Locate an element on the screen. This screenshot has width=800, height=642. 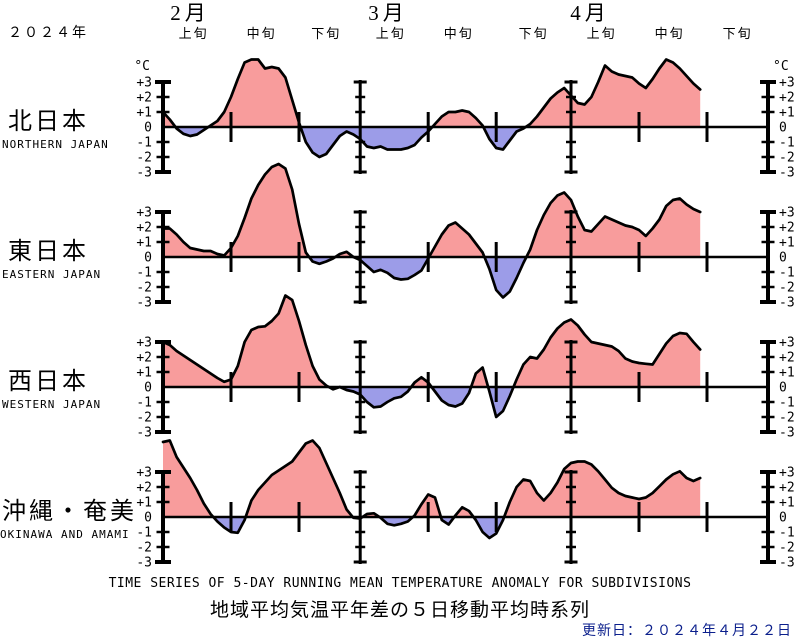
update-date: 更新日：２０２４年４月２２日 is located at coordinates (687, 631).